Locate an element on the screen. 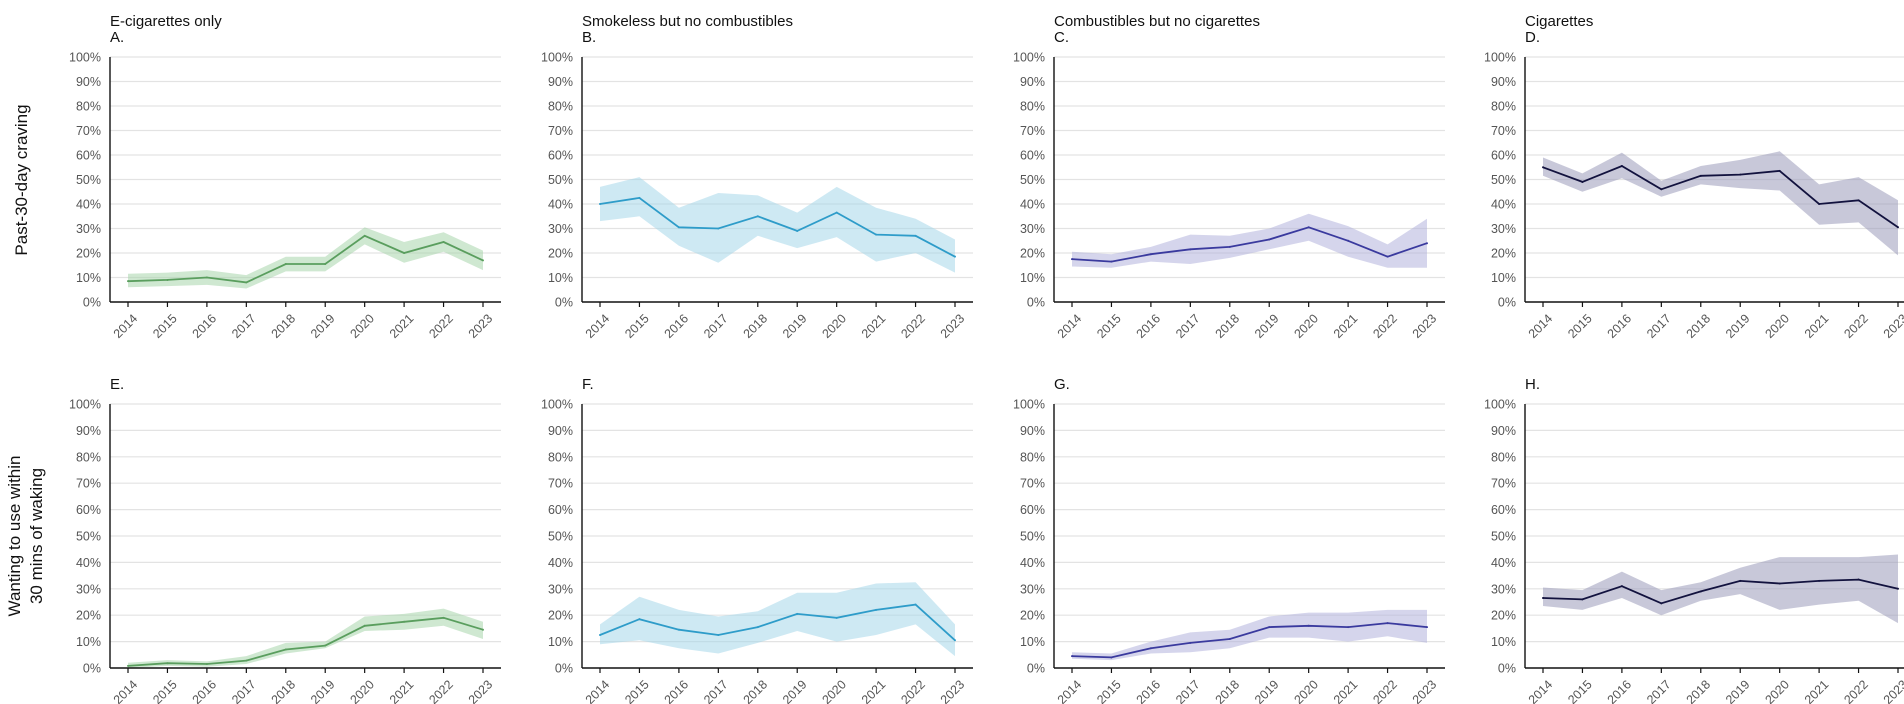 The width and height of the screenshot is (1904, 704). panel-letter: C. is located at coordinates (1061, 37).